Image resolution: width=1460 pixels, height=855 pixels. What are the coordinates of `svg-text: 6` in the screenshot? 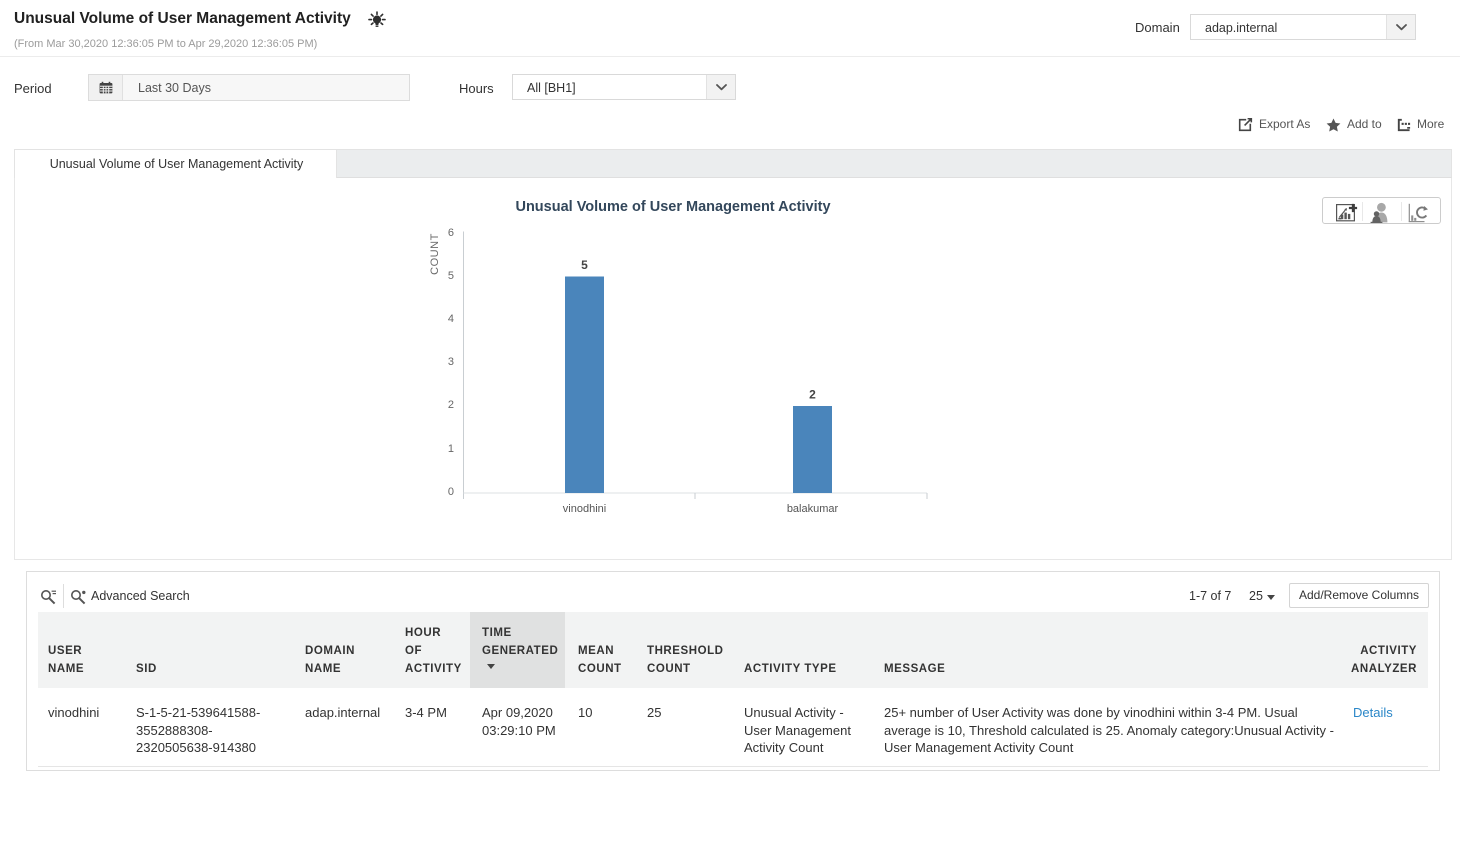 It's located at (451, 233).